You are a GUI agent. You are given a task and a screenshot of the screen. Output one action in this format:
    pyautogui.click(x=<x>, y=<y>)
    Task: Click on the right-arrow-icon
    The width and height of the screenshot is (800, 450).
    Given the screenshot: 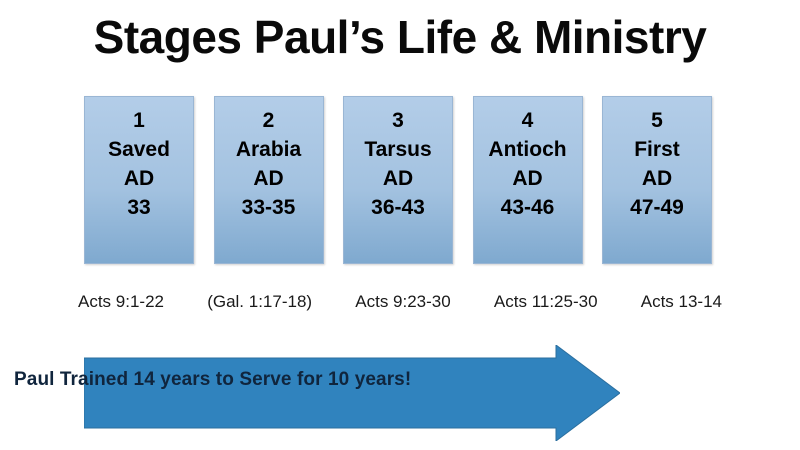 What is the action you would take?
    pyautogui.click(x=352, y=393)
    